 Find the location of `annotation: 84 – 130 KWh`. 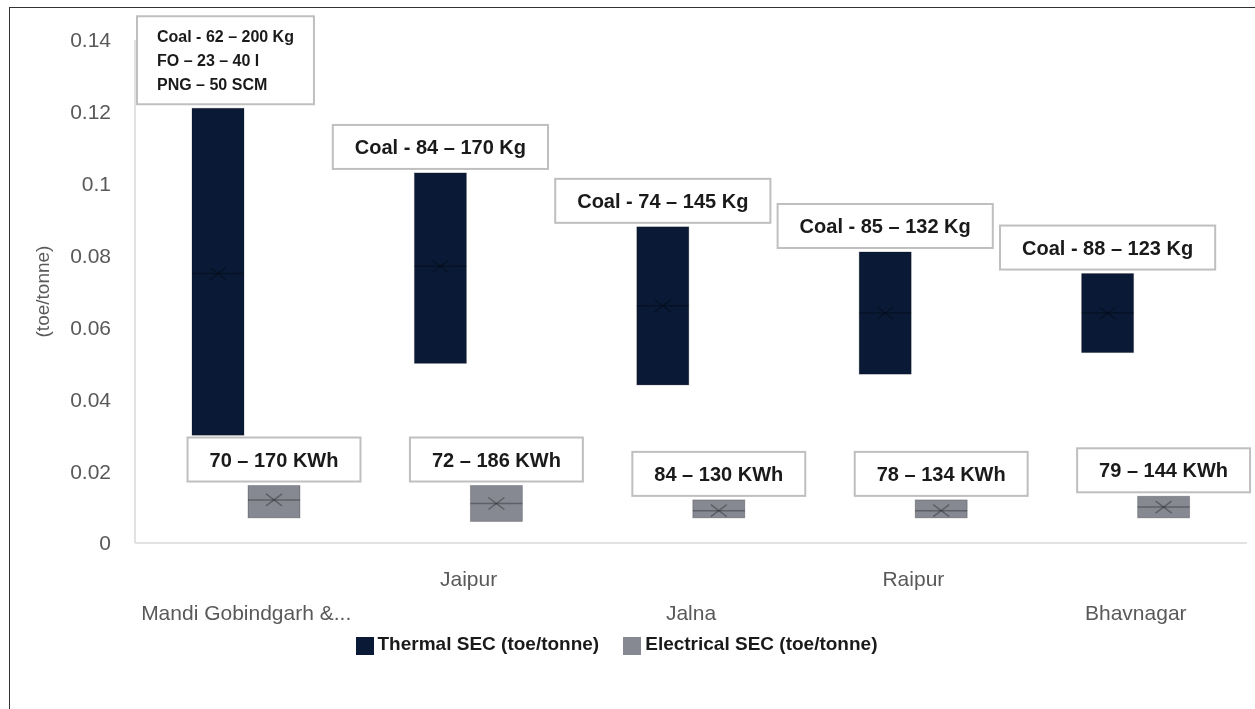

annotation: 84 – 130 KWh is located at coordinates (719, 473).